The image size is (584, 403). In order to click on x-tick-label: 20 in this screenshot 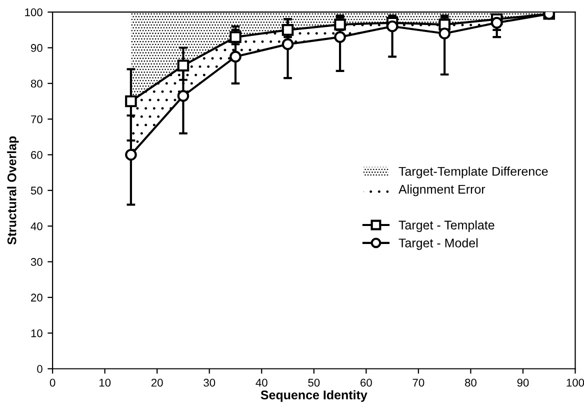, I will do `click(157, 382)`.